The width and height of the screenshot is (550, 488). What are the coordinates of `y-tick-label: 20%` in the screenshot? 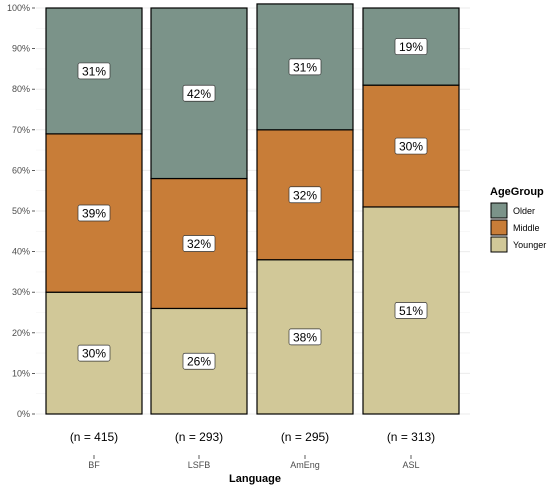 It's located at (21, 333).